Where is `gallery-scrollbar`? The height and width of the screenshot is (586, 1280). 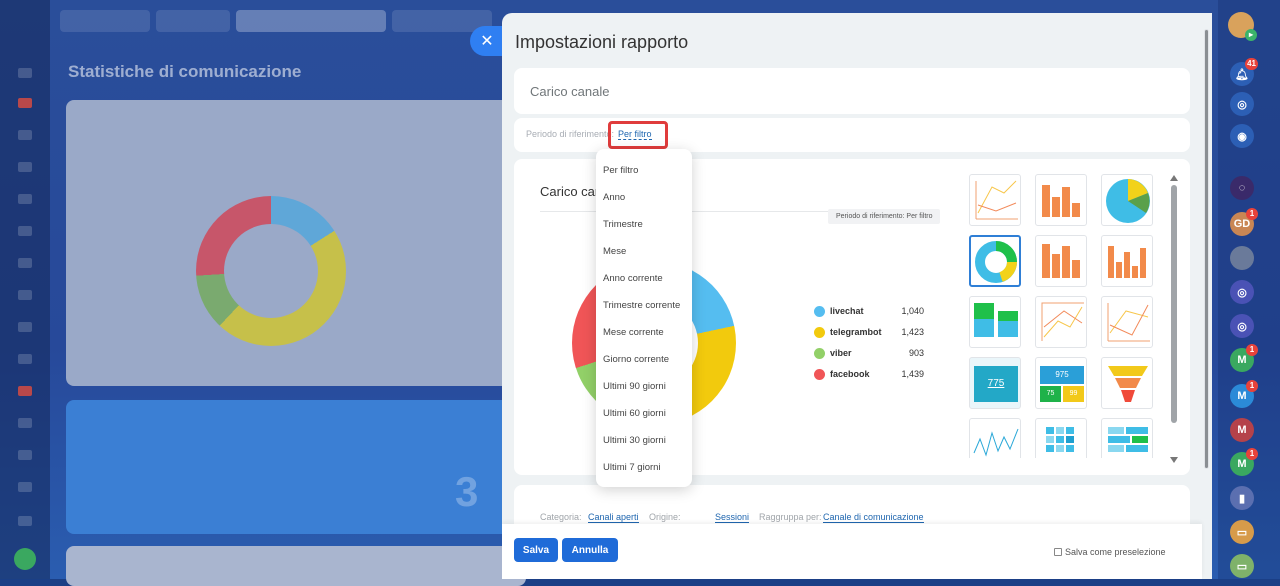
gallery-scrollbar is located at coordinates (1174, 318).